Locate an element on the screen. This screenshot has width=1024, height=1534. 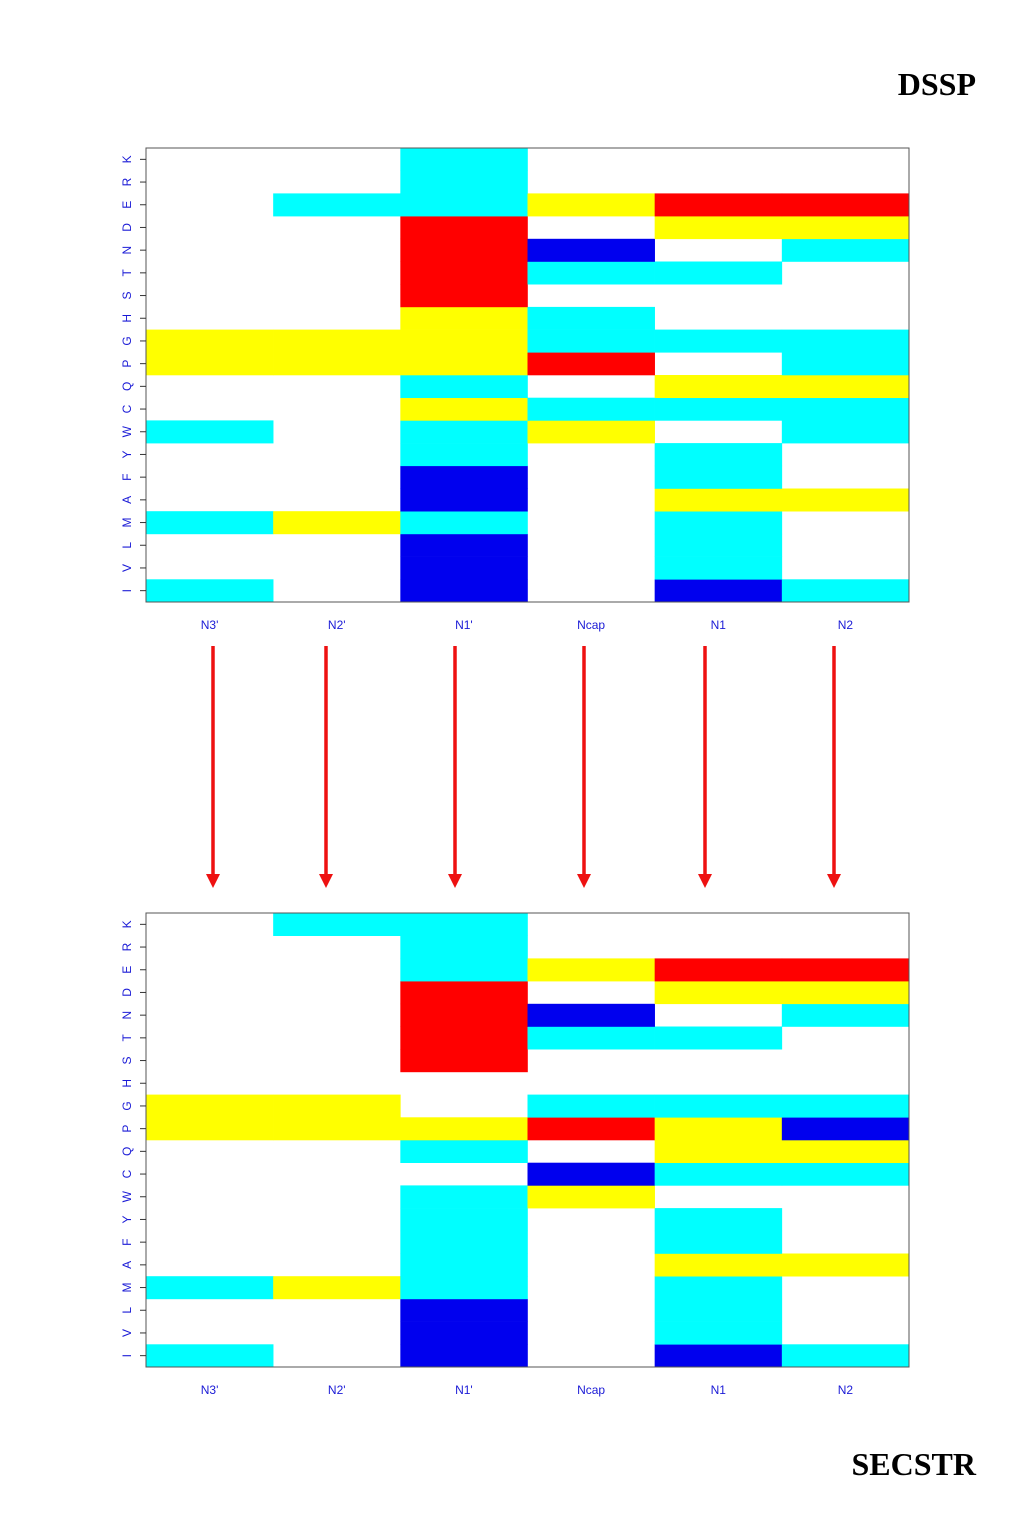
y-tick-label: H is located at coordinates (127, 318).